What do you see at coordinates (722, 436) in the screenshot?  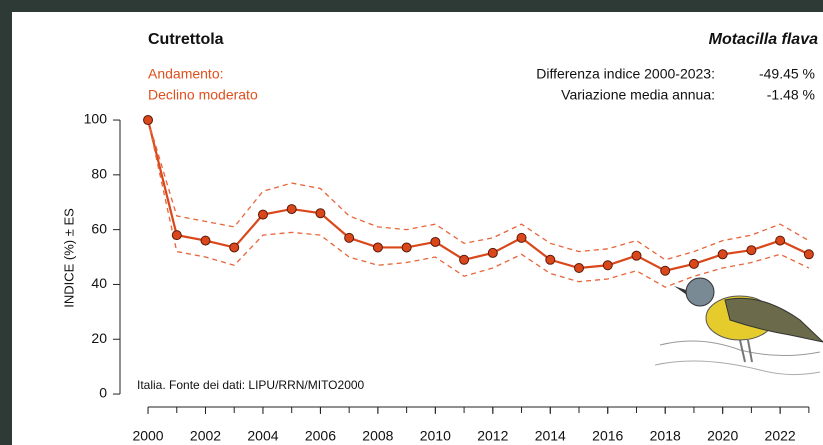 I see `x-tick-label: 2020` at bounding box center [722, 436].